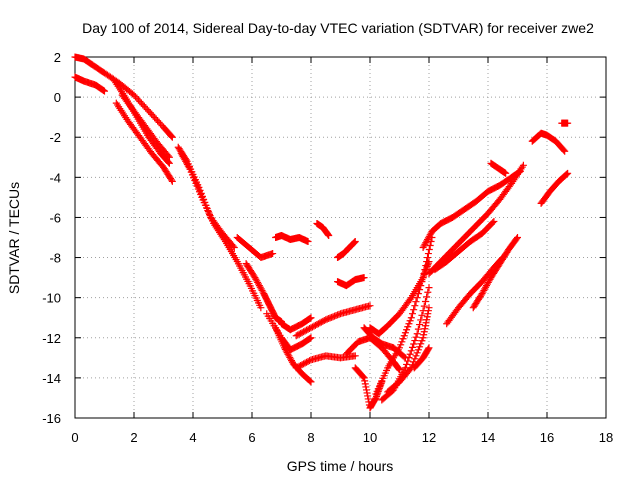 Image resolution: width=640 pixels, height=480 pixels. What do you see at coordinates (55, 137) in the screenshot?
I see `y-tick-label: -2` at bounding box center [55, 137].